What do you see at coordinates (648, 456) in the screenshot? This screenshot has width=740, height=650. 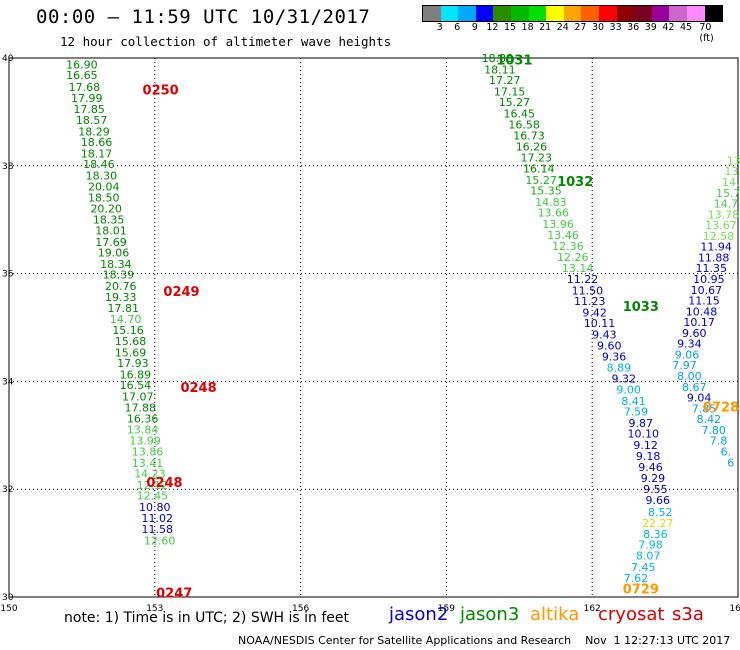 I see `wave-height-value: 9.18` at bounding box center [648, 456].